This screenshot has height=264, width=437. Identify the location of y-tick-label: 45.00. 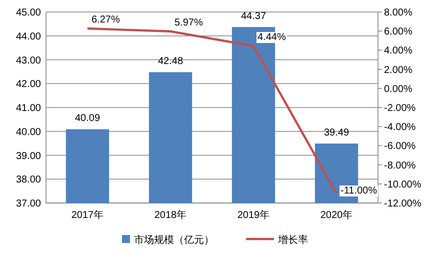
(29, 13).